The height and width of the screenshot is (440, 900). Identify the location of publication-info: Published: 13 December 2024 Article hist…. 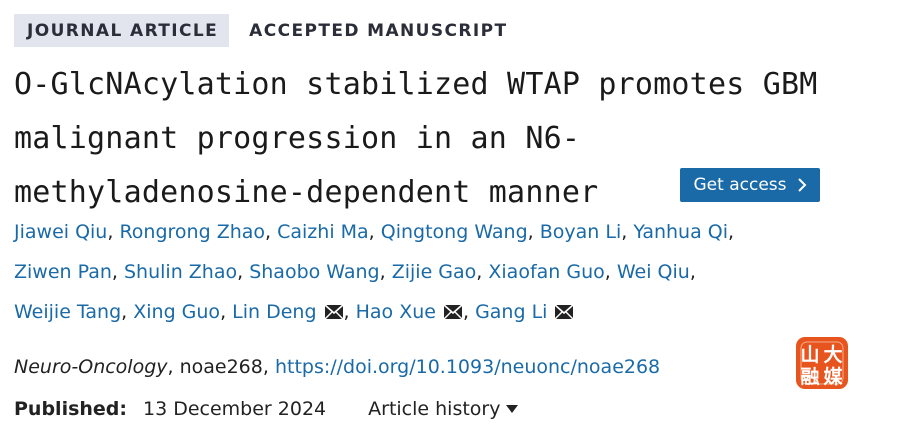
(266, 409).